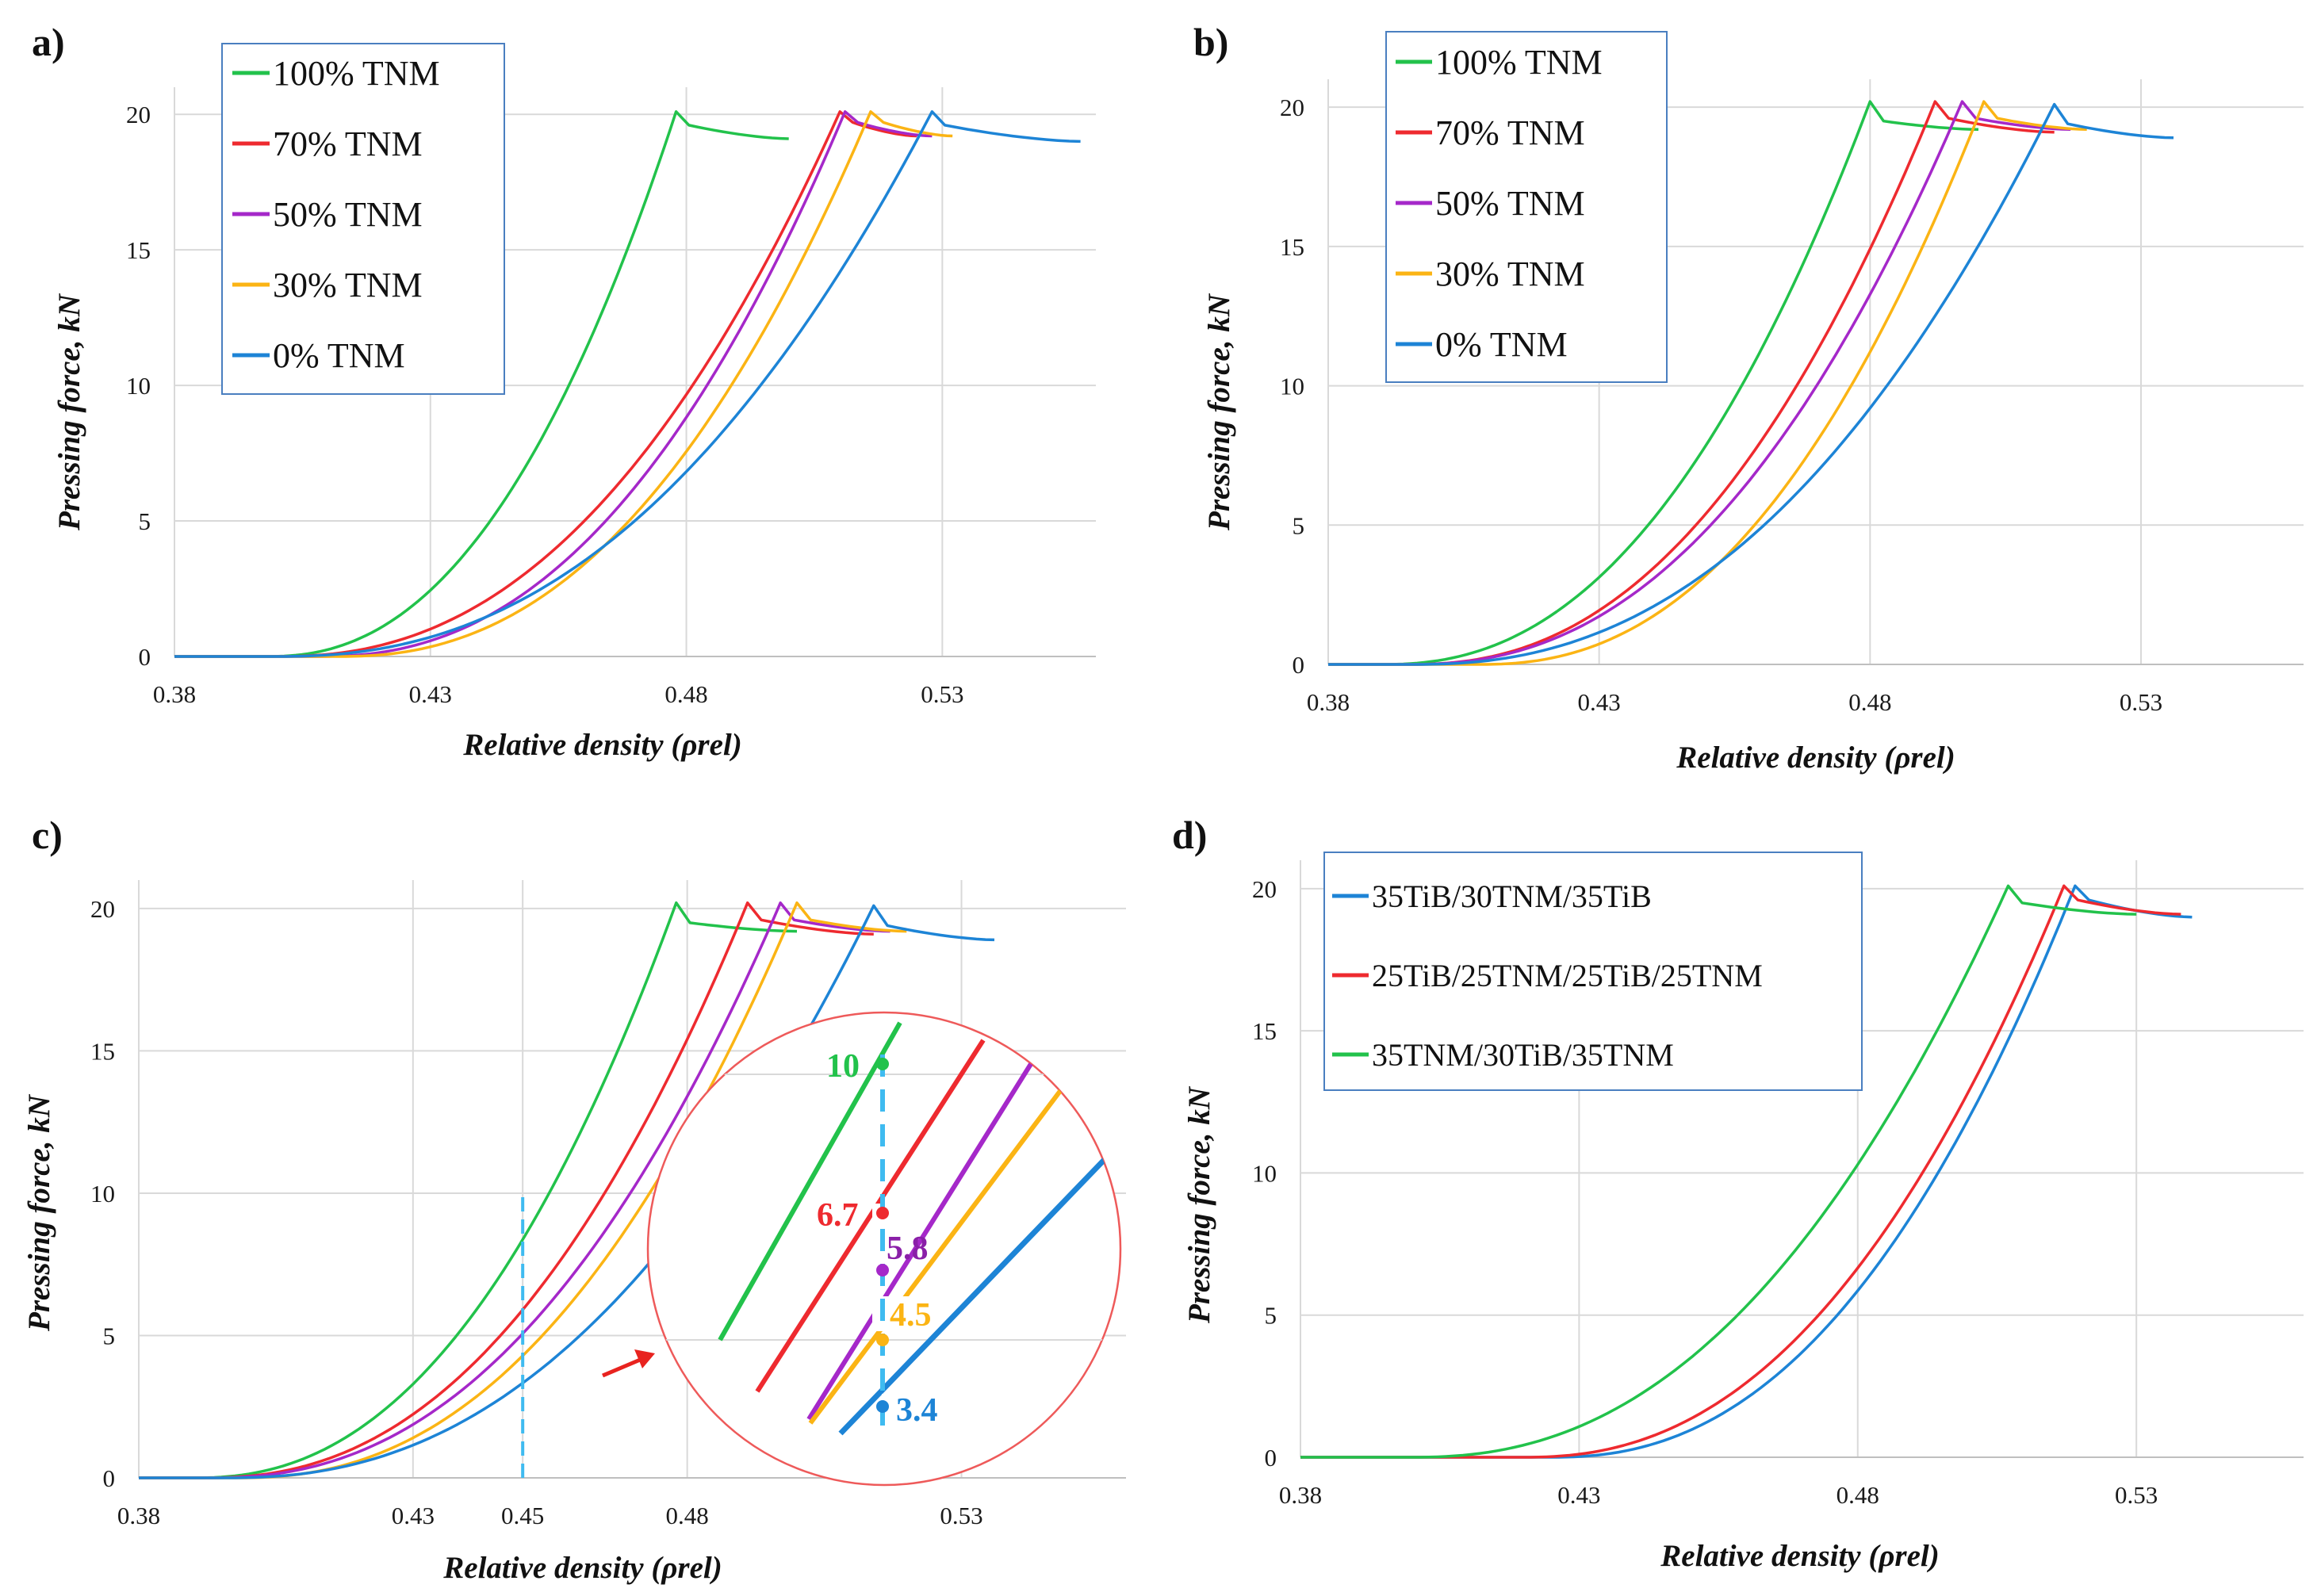 This screenshot has width=2321, height=1596. I want to click on inset-value-label: 5.8, so click(908, 1248).